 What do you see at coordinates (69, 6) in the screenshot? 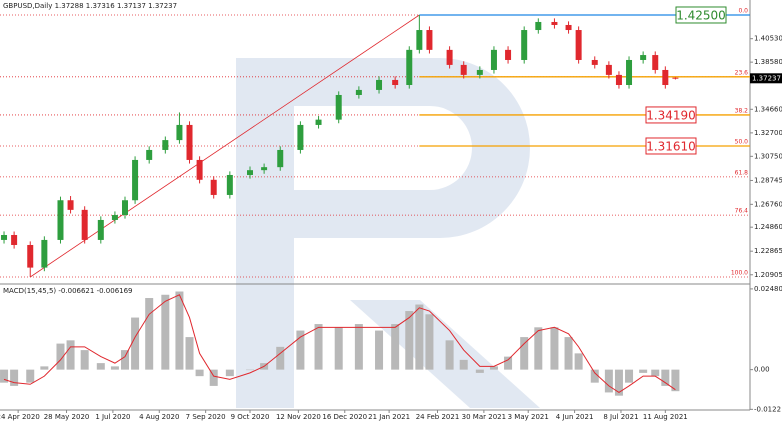
I see `last-open: 1.37288` at bounding box center [69, 6].